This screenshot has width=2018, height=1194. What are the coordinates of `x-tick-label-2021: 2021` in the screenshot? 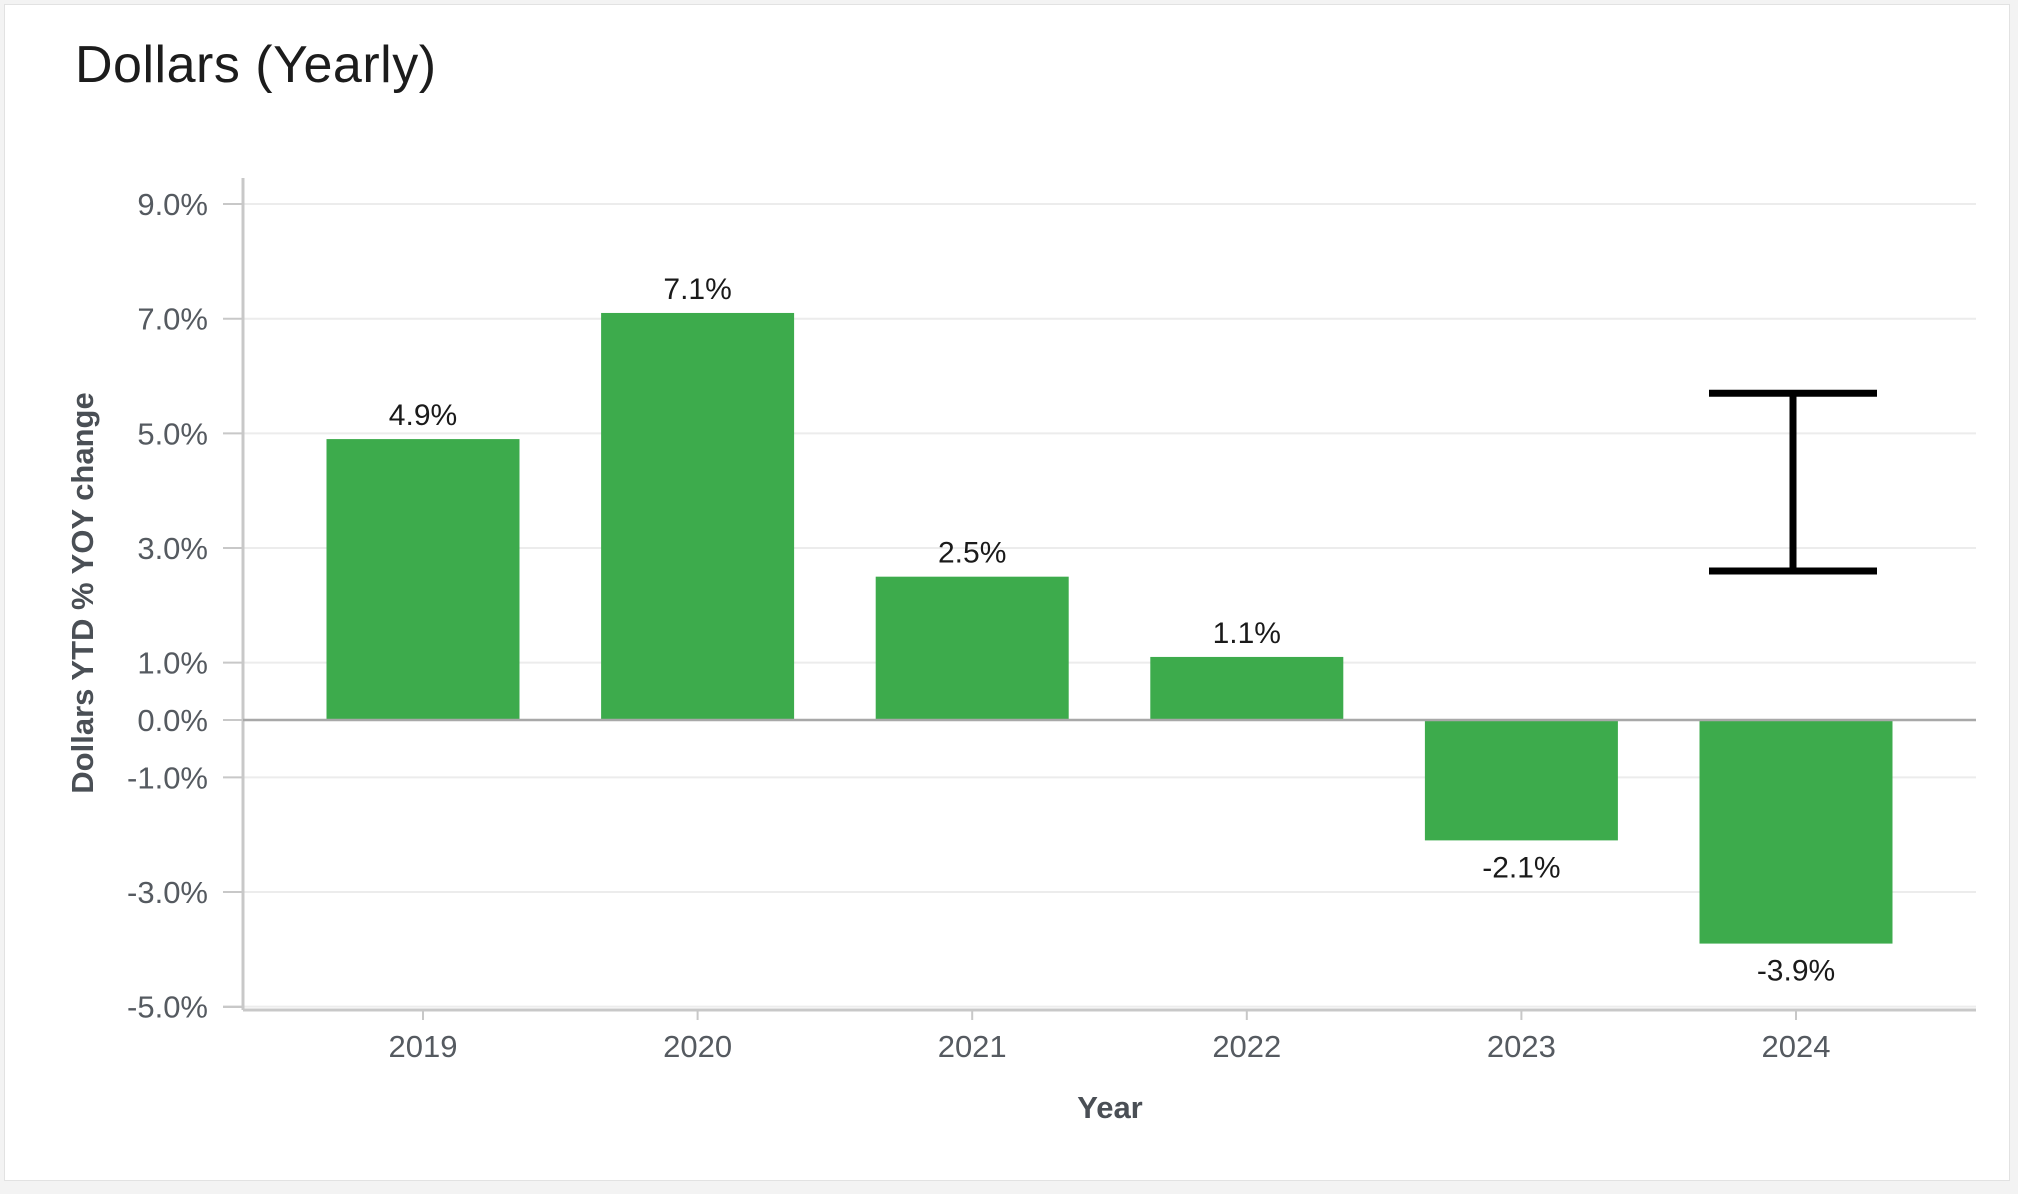 It's located at (972, 1046).